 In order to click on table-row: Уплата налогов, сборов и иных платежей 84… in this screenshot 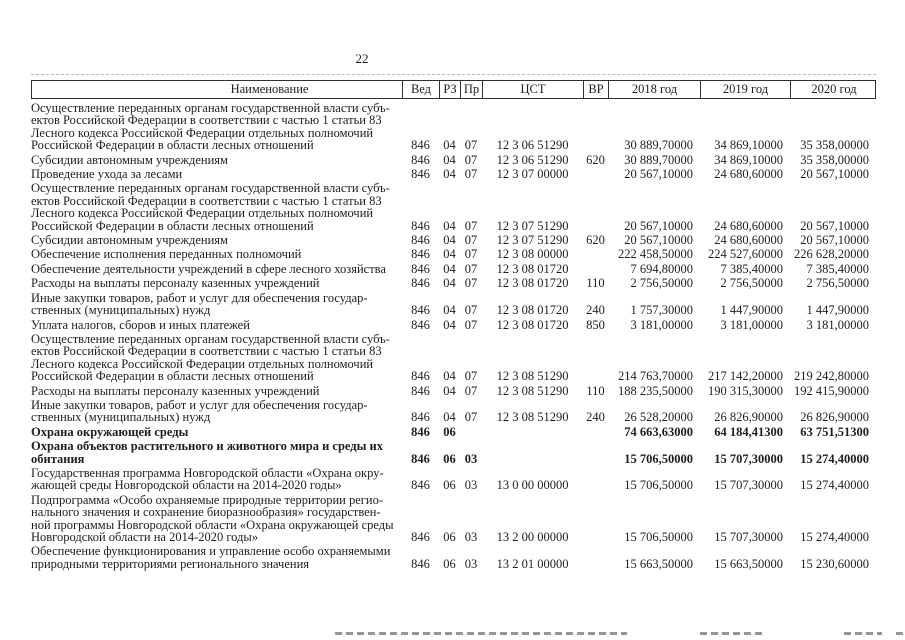, I will do `click(453, 324)`.